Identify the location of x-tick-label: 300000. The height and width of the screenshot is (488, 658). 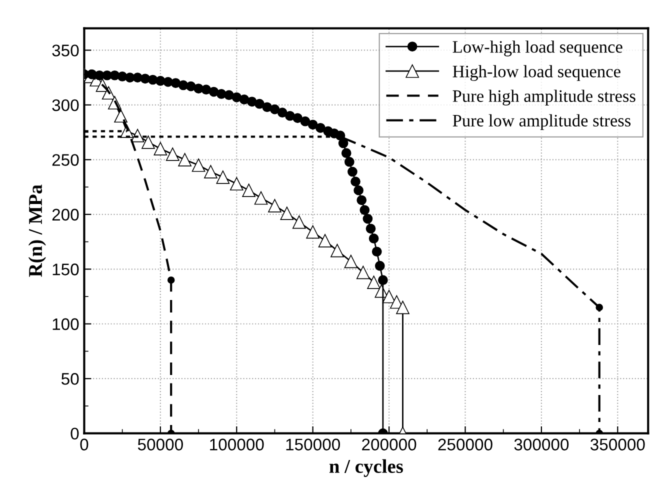
(541, 444).